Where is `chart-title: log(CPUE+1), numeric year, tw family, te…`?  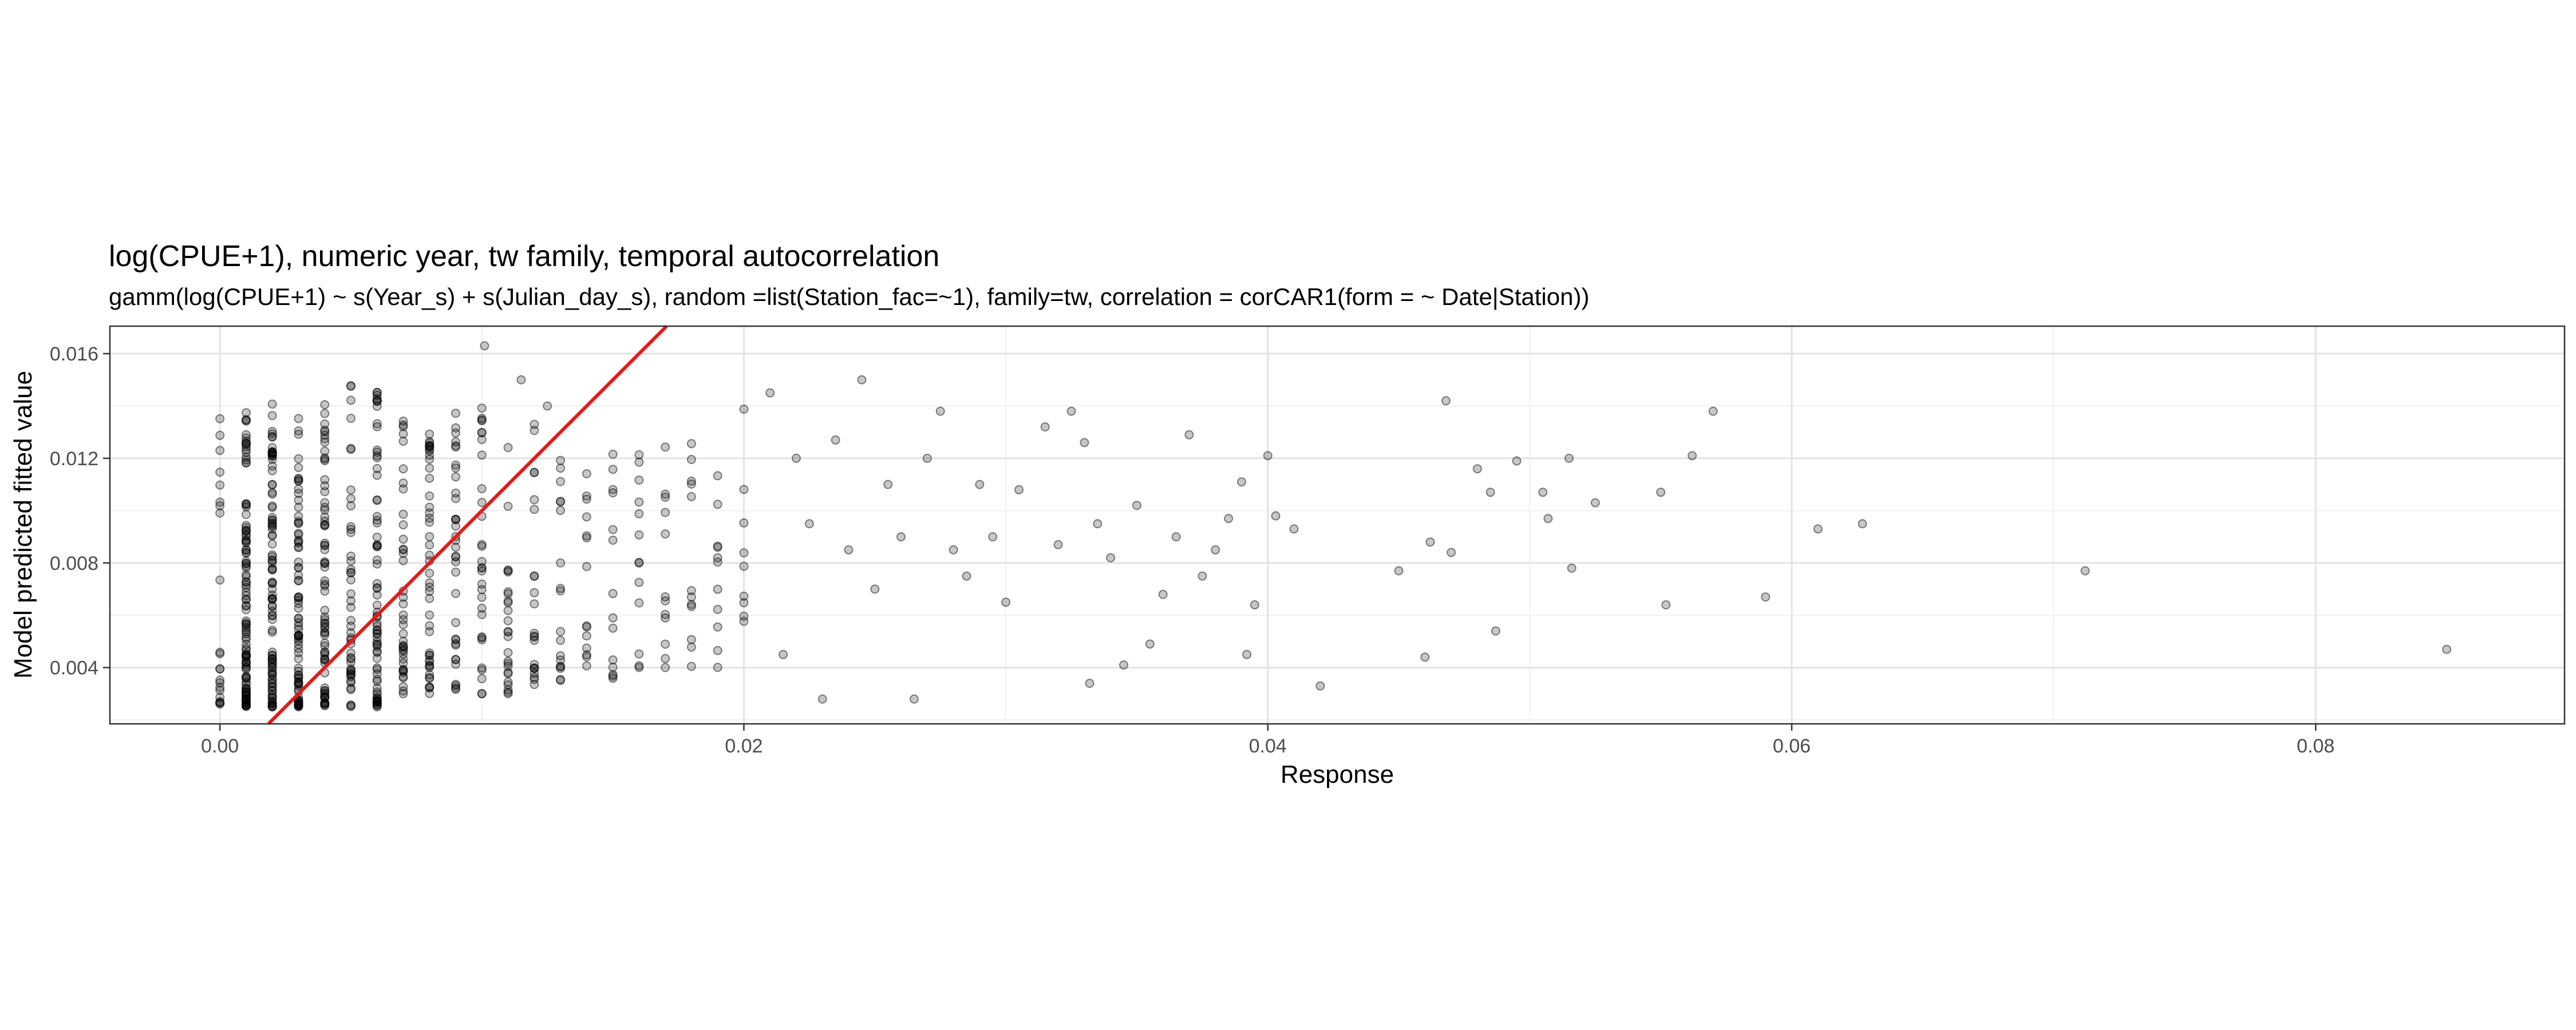 chart-title: log(CPUE+1), numeric year, tw family, te… is located at coordinates (524, 256).